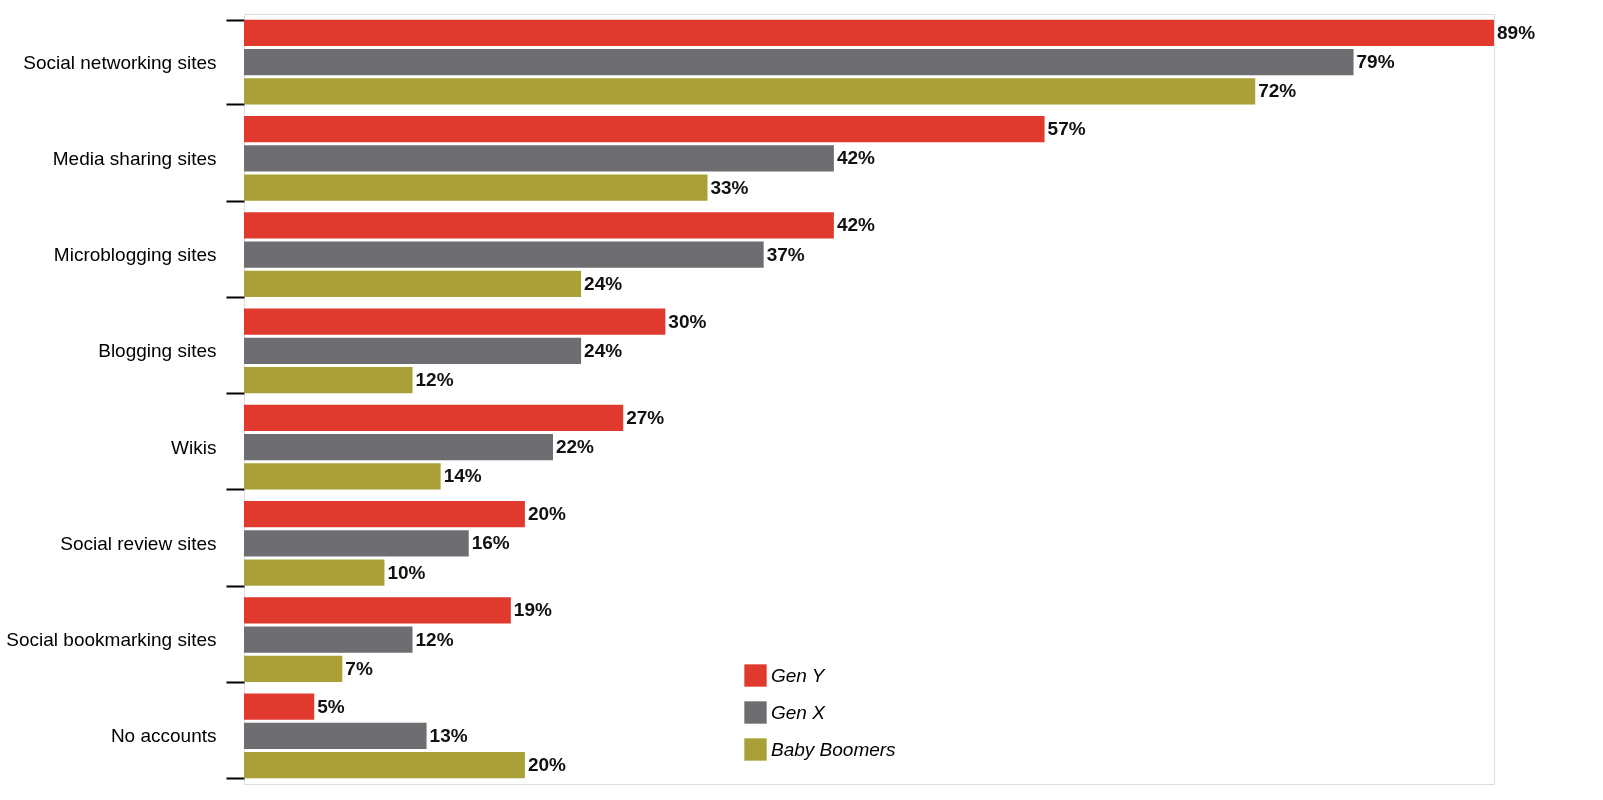 The image size is (1603, 800). I want to click on data-label: 16%, so click(490, 543).